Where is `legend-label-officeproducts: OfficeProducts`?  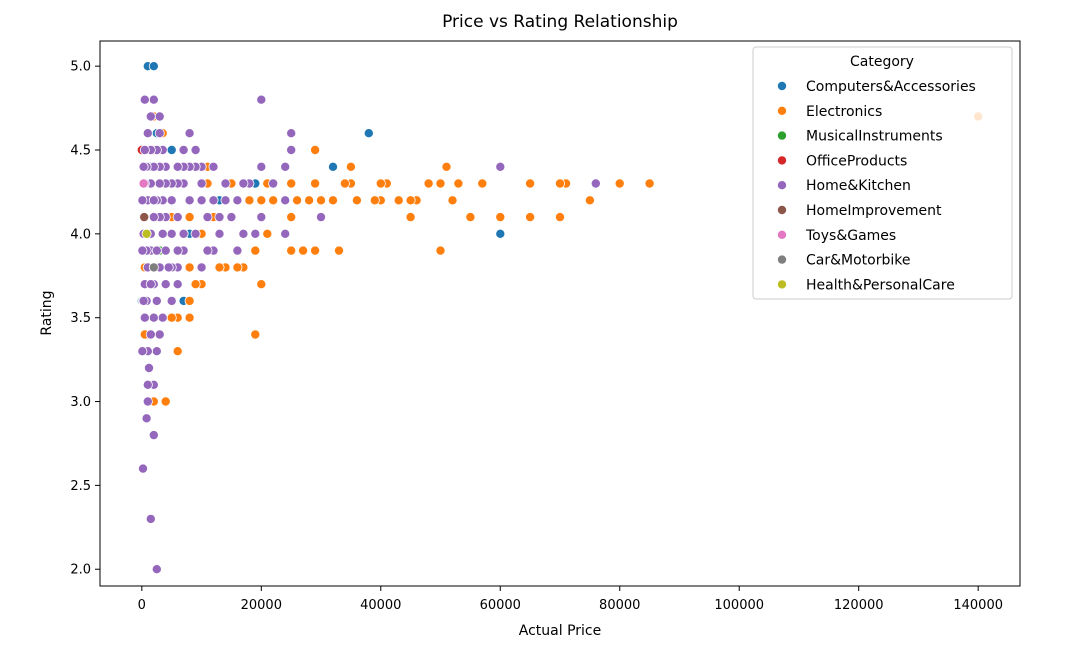
legend-label-officeproducts: OfficeProducts is located at coordinates (856, 161).